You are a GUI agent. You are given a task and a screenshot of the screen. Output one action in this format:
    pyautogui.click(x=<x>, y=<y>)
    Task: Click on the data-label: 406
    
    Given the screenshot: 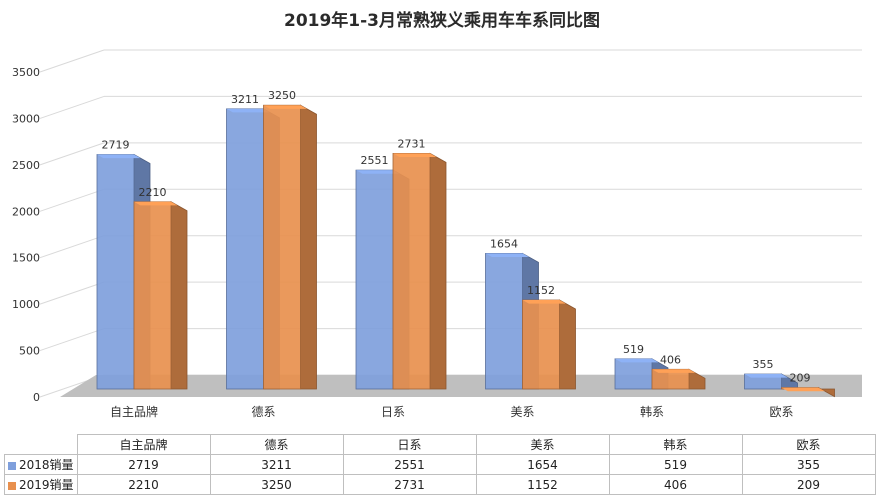 What is the action you would take?
    pyautogui.click(x=670, y=359)
    